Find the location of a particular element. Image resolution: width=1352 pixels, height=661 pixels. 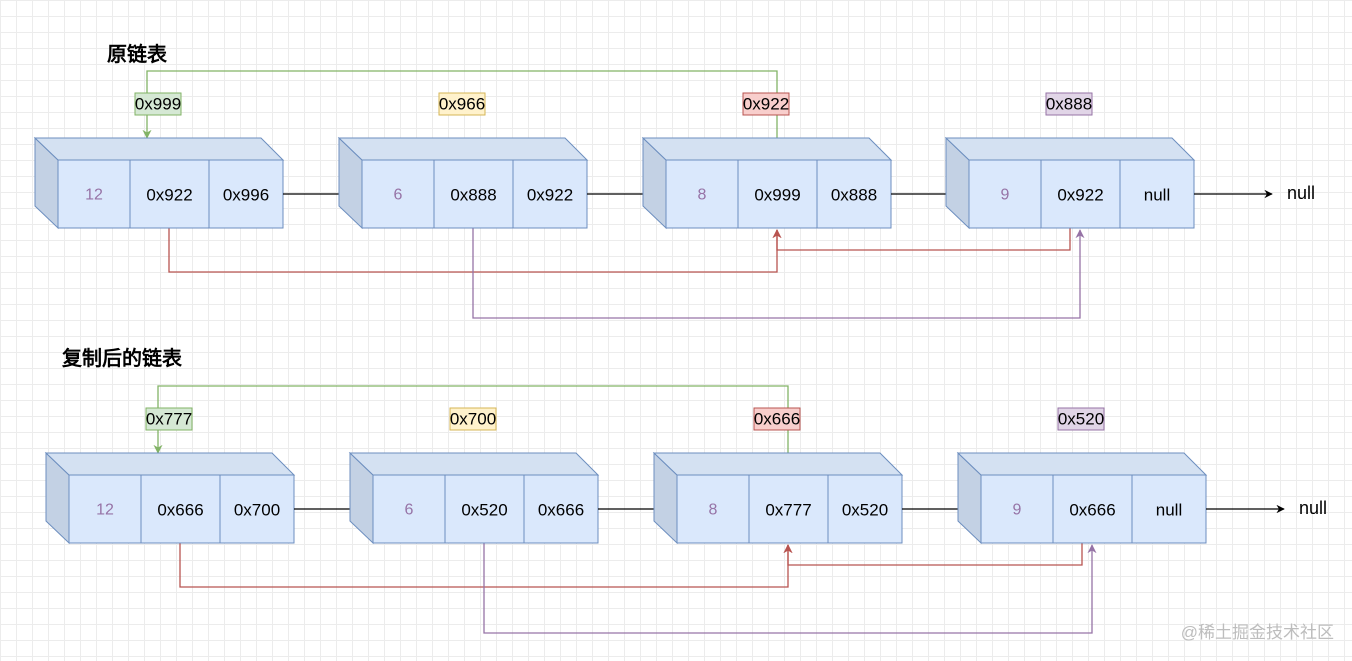

node-next-text: 0x922 is located at coordinates (550, 195).